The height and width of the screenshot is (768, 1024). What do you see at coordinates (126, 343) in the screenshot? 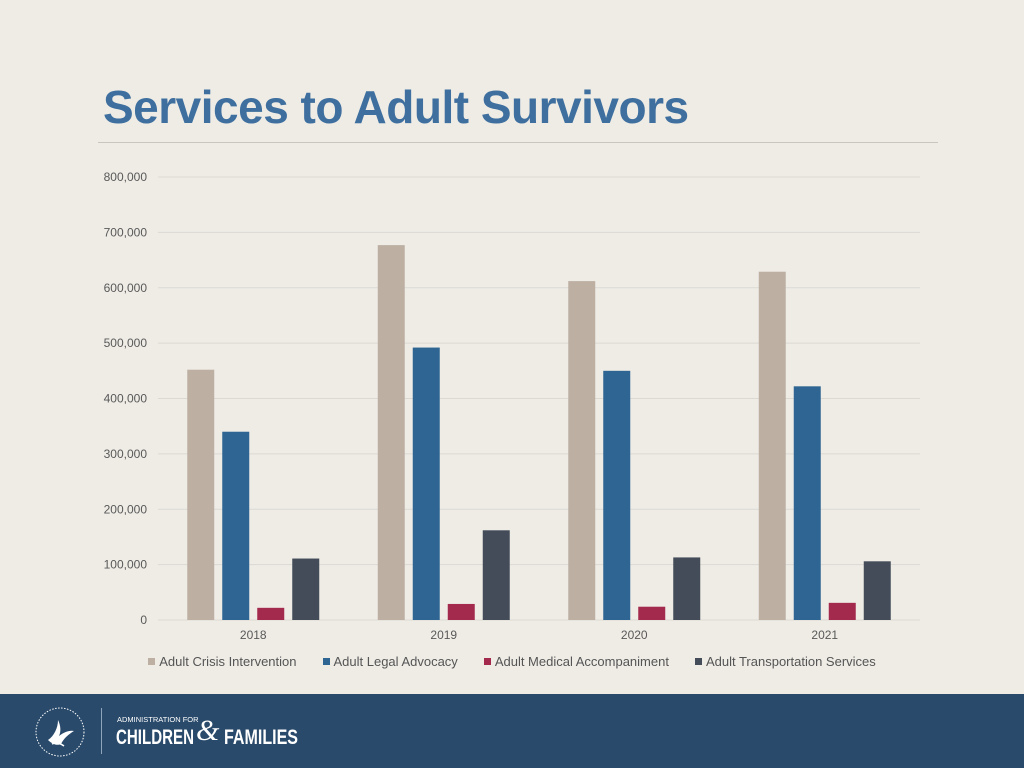
I see `y-tick-label: 500,000` at bounding box center [126, 343].